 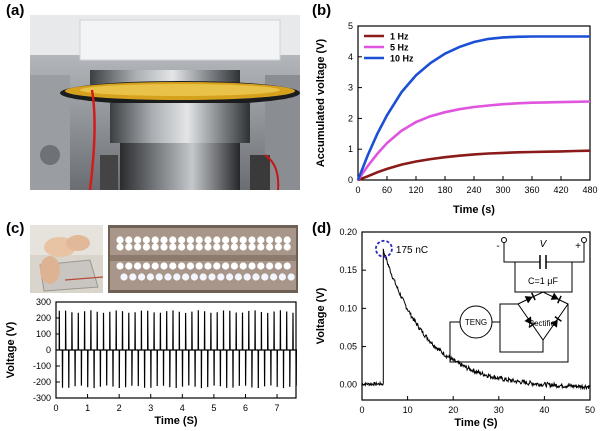 What do you see at coordinates (348, 232) in the screenshot?
I see `y-tick-label: 0.20` at bounding box center [348, 232].